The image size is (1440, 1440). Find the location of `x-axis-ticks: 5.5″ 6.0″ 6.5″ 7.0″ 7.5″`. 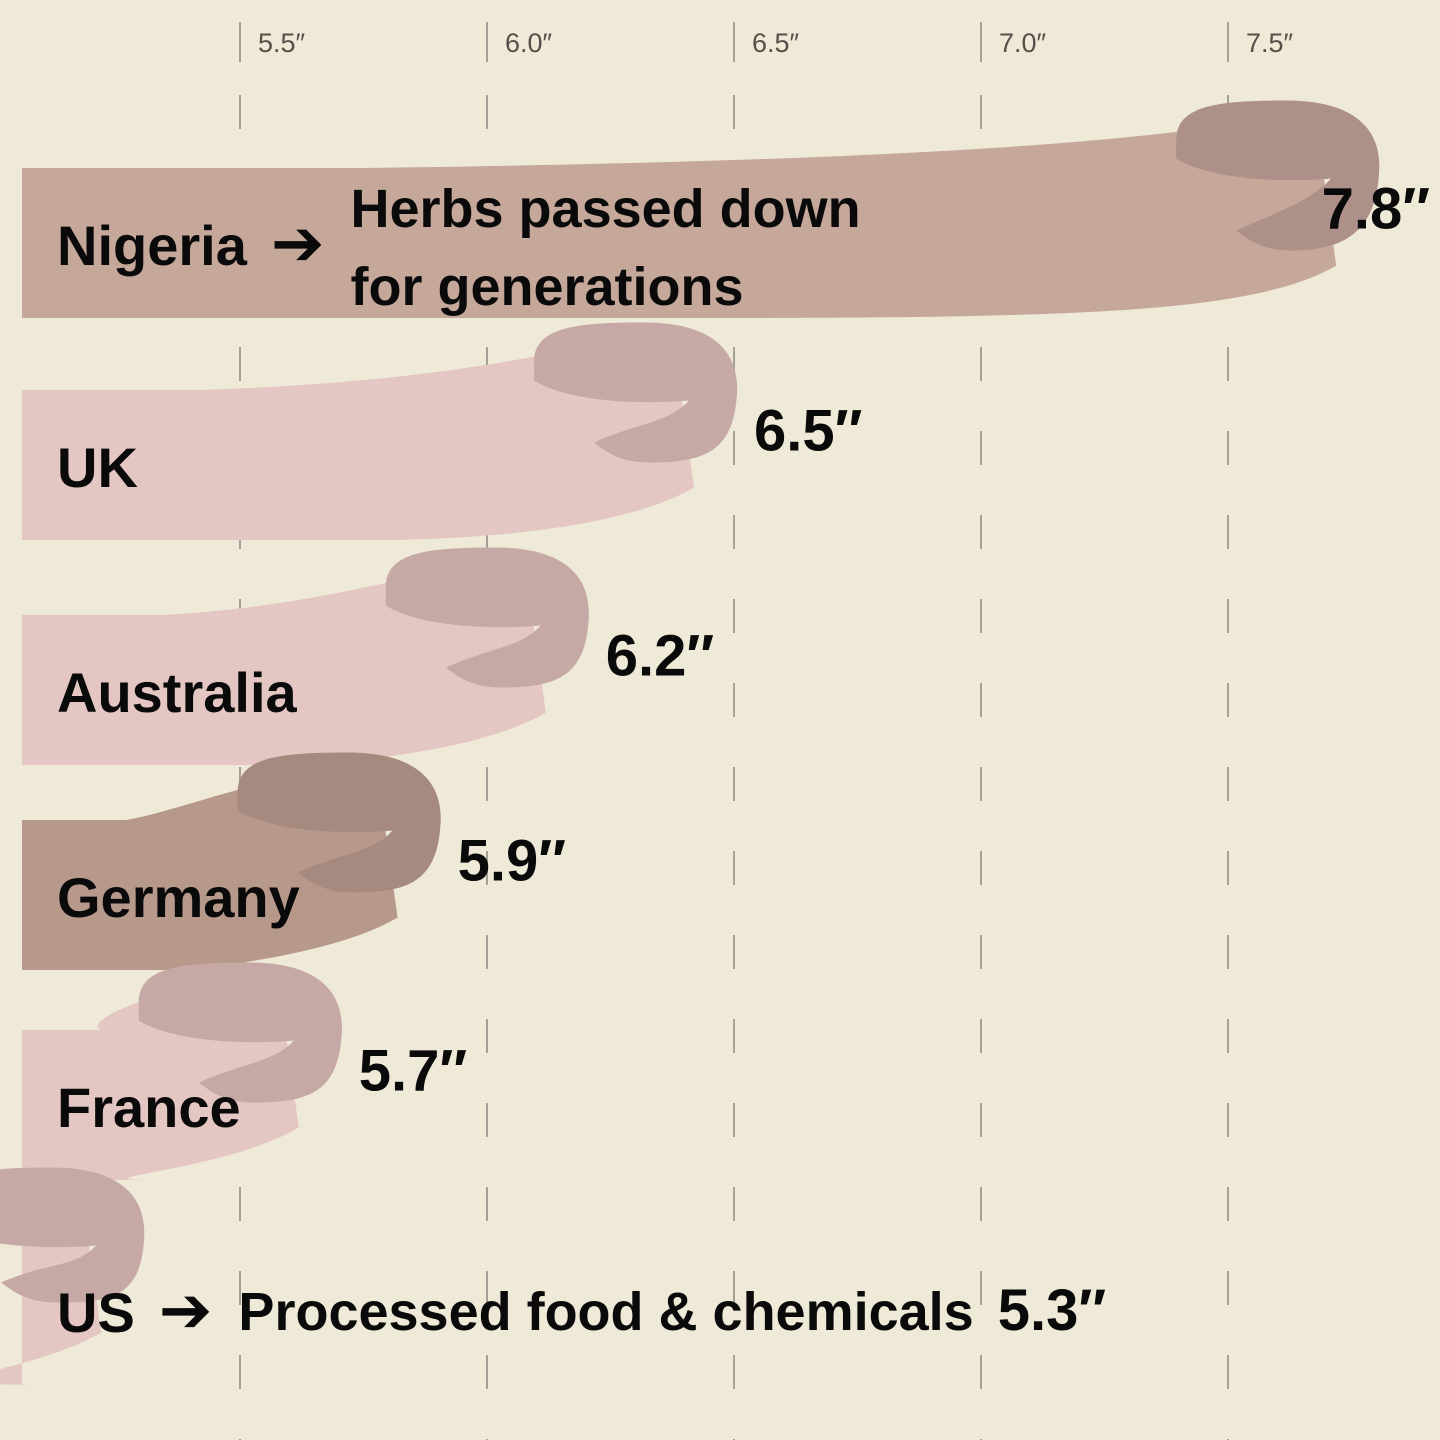

x-axis-ticks: 5.5″ 6.0″ 6.5″ 7.0″ 7.5″ is located at coordinates (766, 42).